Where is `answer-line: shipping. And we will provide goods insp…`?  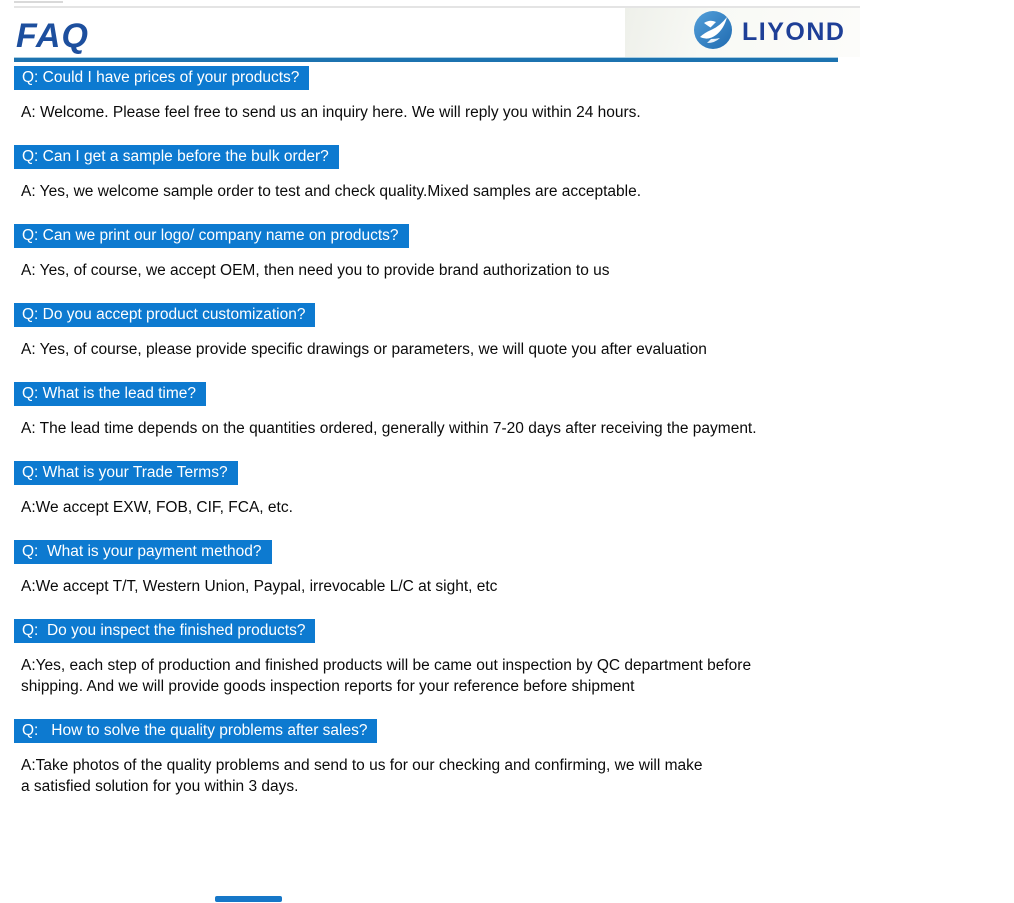 answer-line: shipping. And we will provide goods insp… is located at coordinates (328, 686).